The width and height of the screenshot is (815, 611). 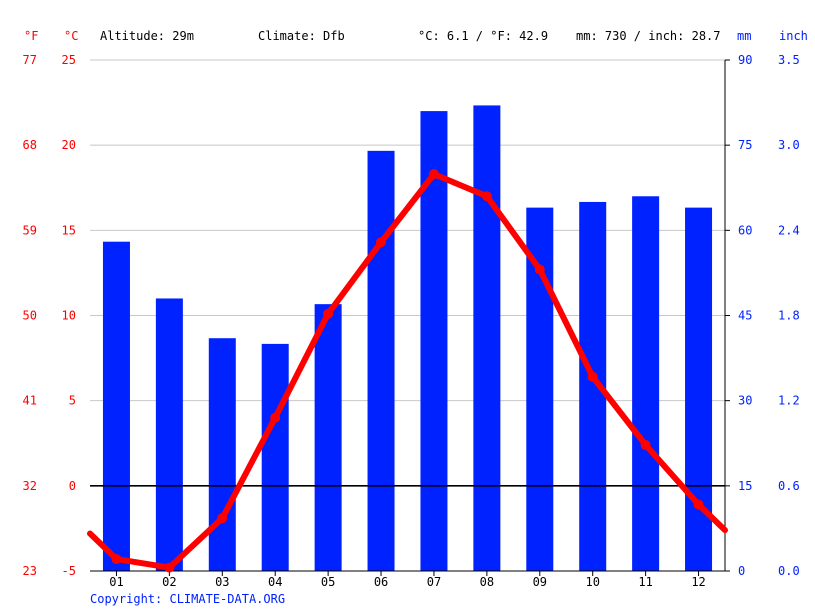 What do you see at coordinates (381, 582) in the screenshot?
I see `x-tick-label: 06` at bounding box center [381, 582].